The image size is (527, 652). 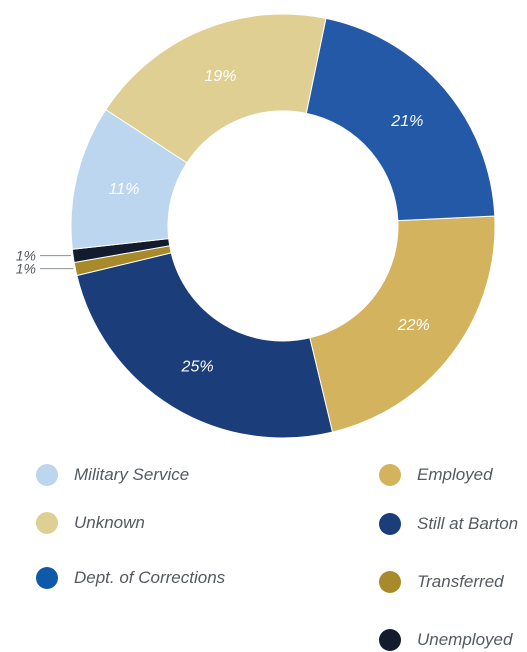 What do you see at coordinates (220, 76) in the screenshot?
I see `slice-label-unknown: 19%` at bounding box center [220, 76].